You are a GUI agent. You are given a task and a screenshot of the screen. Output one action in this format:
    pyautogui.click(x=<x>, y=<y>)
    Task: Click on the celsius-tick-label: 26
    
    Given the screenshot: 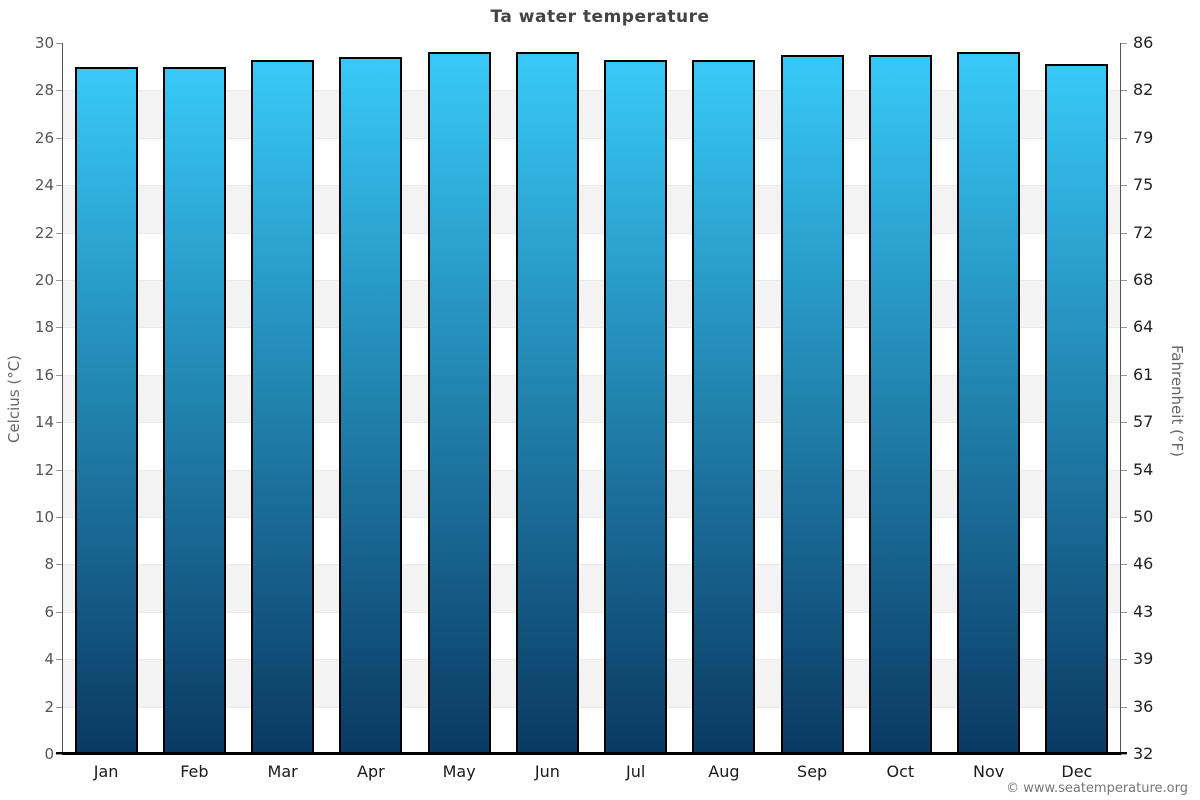 What is the action you would take?
    pyautogui.click(x=44, y=137)
    